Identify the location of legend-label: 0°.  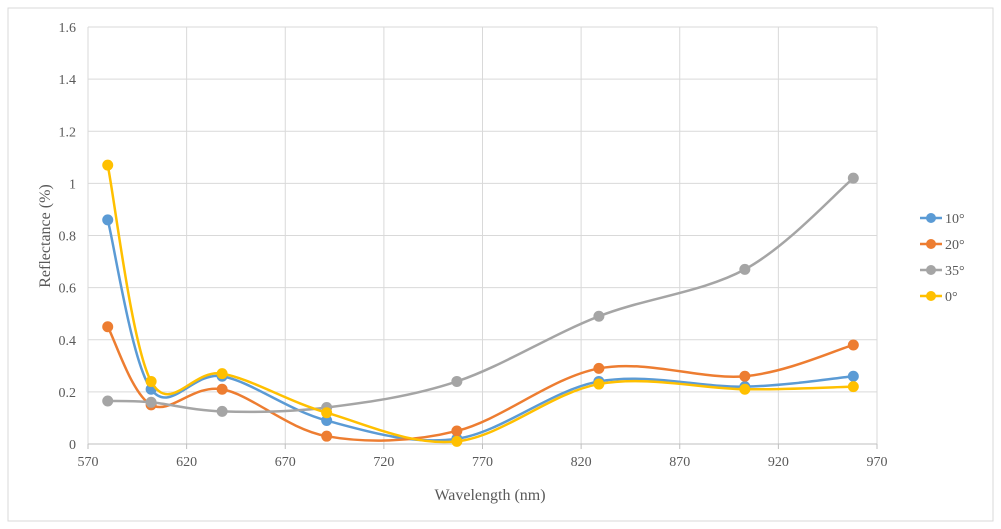
(951, 297).